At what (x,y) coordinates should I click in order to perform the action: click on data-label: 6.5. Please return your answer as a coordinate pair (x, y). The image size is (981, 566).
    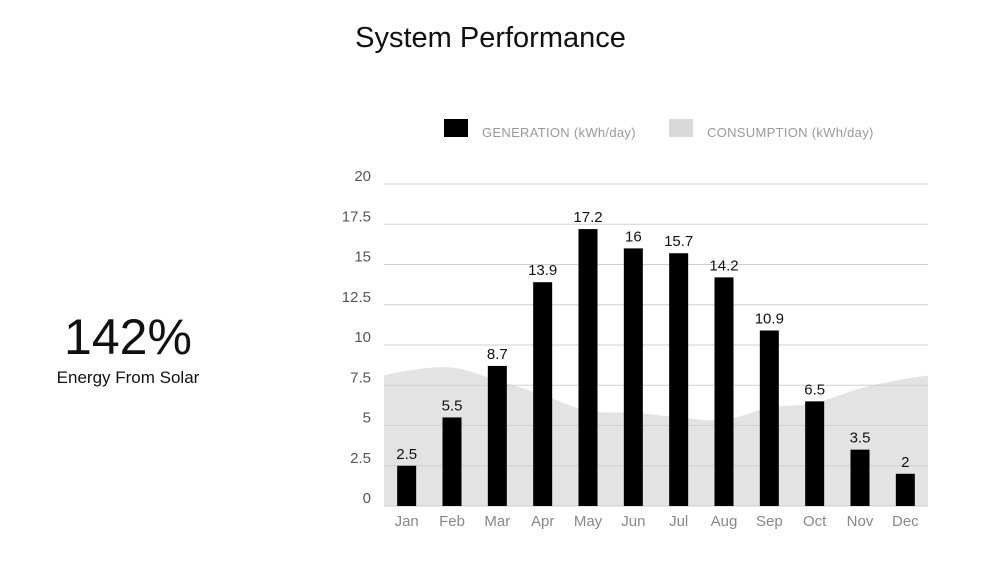
    Looking at the image, I should click on (814, 389).